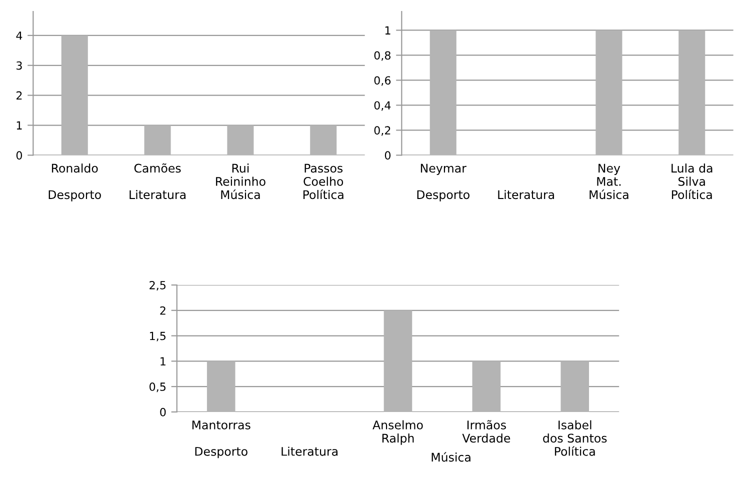 This screenshot has width=737, height=479. What do you see at coordinates (19, 36) in the screenshot?
I see `y-tick-label: 4` at bounding box center [19, 36].